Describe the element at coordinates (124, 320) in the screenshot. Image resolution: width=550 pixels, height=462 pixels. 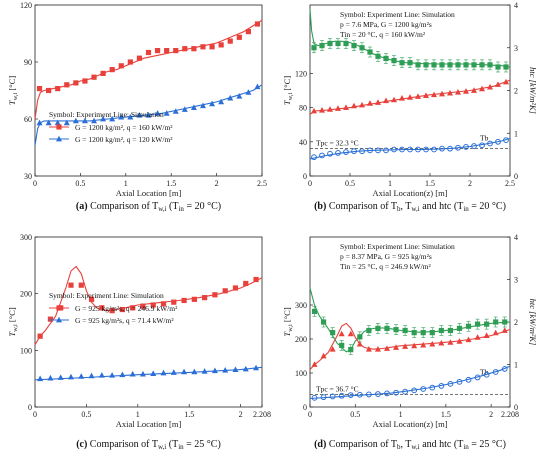
I see `legend-entry: G = 925 kg/m²s, q = 71.4 kW/m²` at that location.